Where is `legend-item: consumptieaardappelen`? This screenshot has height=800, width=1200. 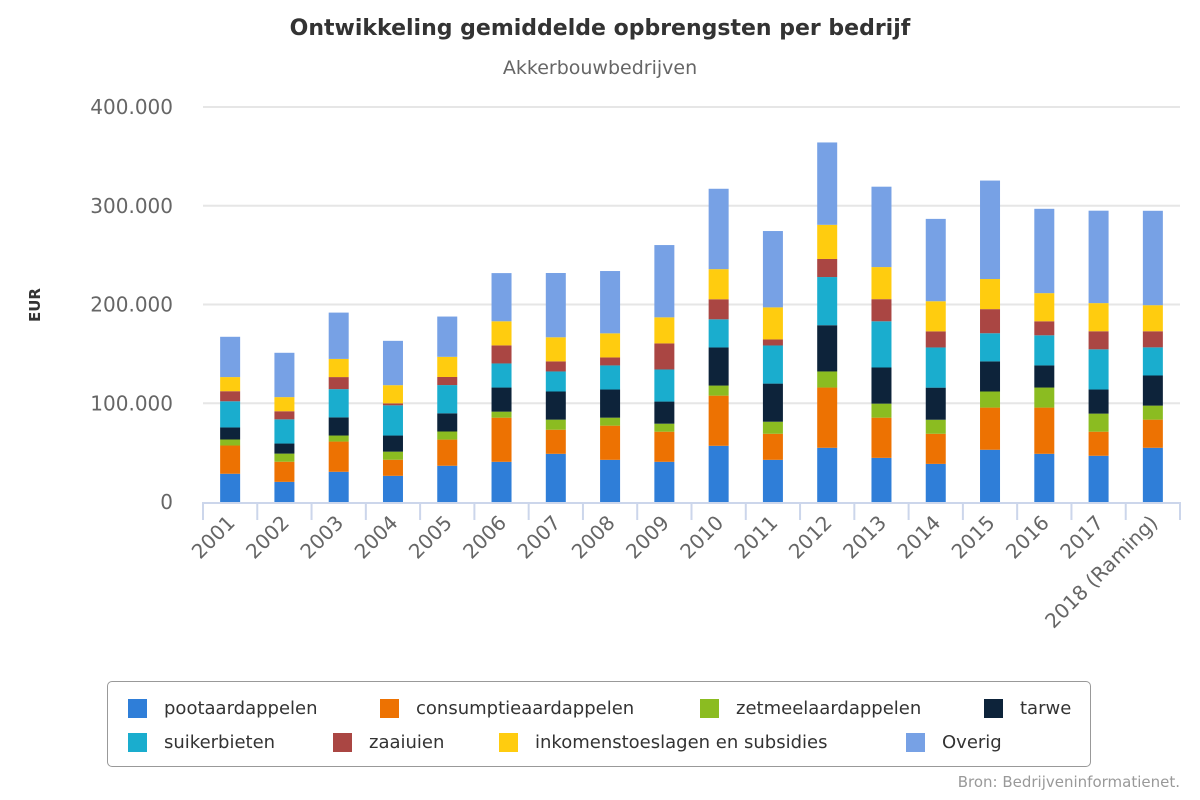 legend-item: consumptieaardappelen is located at coordinates (507, 708).